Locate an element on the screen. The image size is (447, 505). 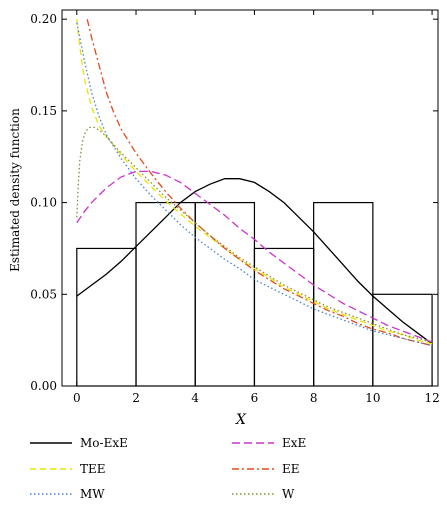
x-tick-label: 6 is located at coordinates (255, 398).